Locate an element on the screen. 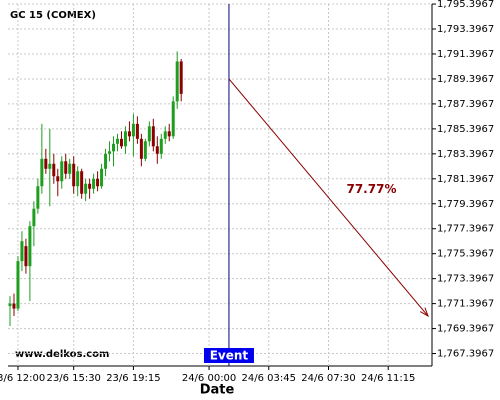 The height and width of the screenshot is (400, 500). watermark: www.delkos.com is located at coordinates (62, 354).